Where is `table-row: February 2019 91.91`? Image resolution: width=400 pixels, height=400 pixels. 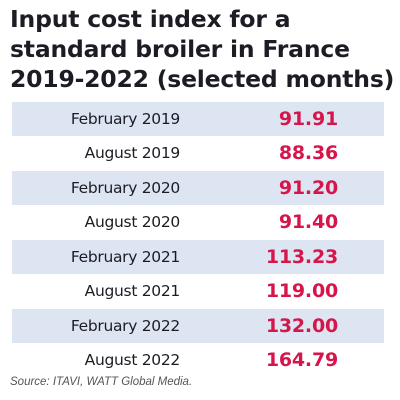 table-row: February 2019 91.91 is located at coordinates (198, 119).